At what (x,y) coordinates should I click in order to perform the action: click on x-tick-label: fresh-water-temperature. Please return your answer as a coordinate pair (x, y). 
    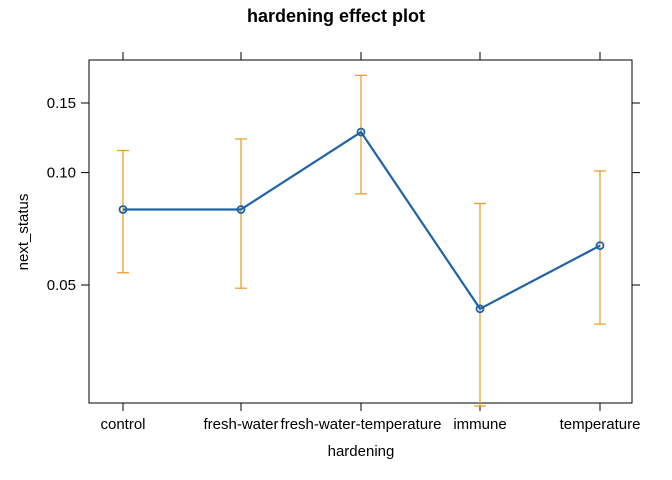
    Looking at the image, I should click on (361, 424).